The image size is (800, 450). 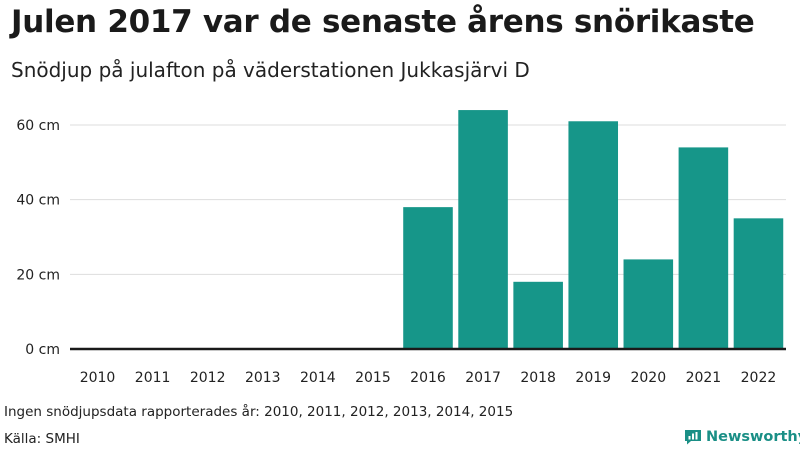 I want to click on y-tick-label: 20 cm, so click(x=38, y=275).